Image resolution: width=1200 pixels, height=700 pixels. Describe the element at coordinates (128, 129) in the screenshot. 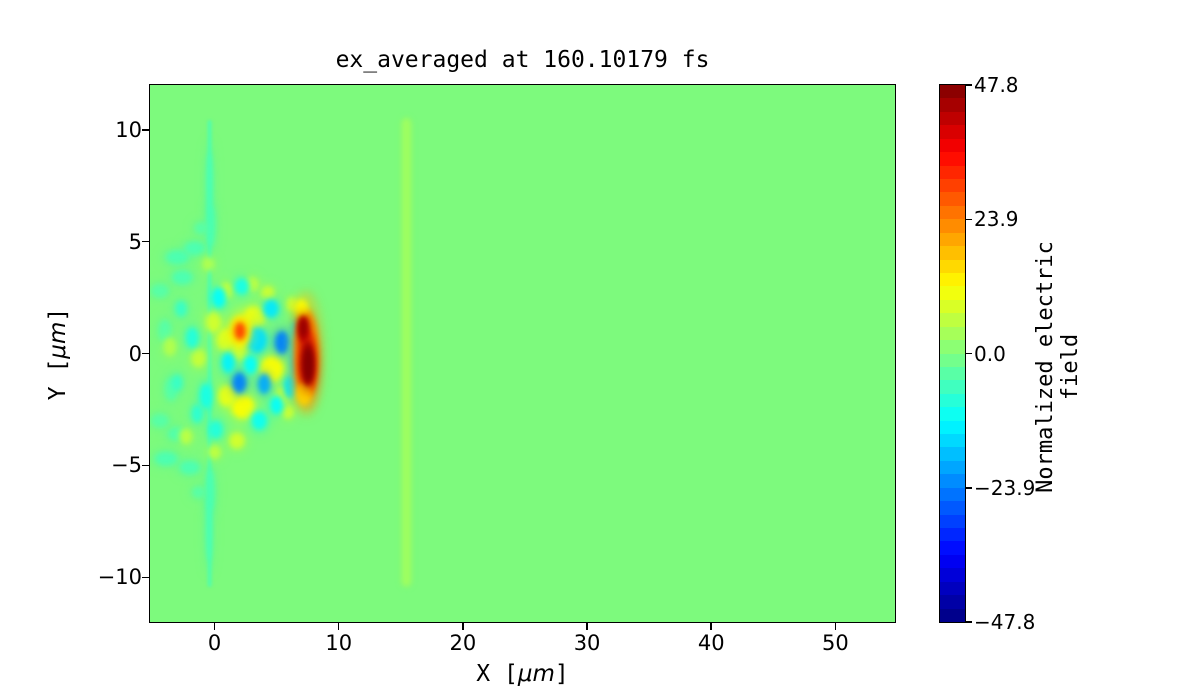

I see `y-tick-label: 10` at that location.